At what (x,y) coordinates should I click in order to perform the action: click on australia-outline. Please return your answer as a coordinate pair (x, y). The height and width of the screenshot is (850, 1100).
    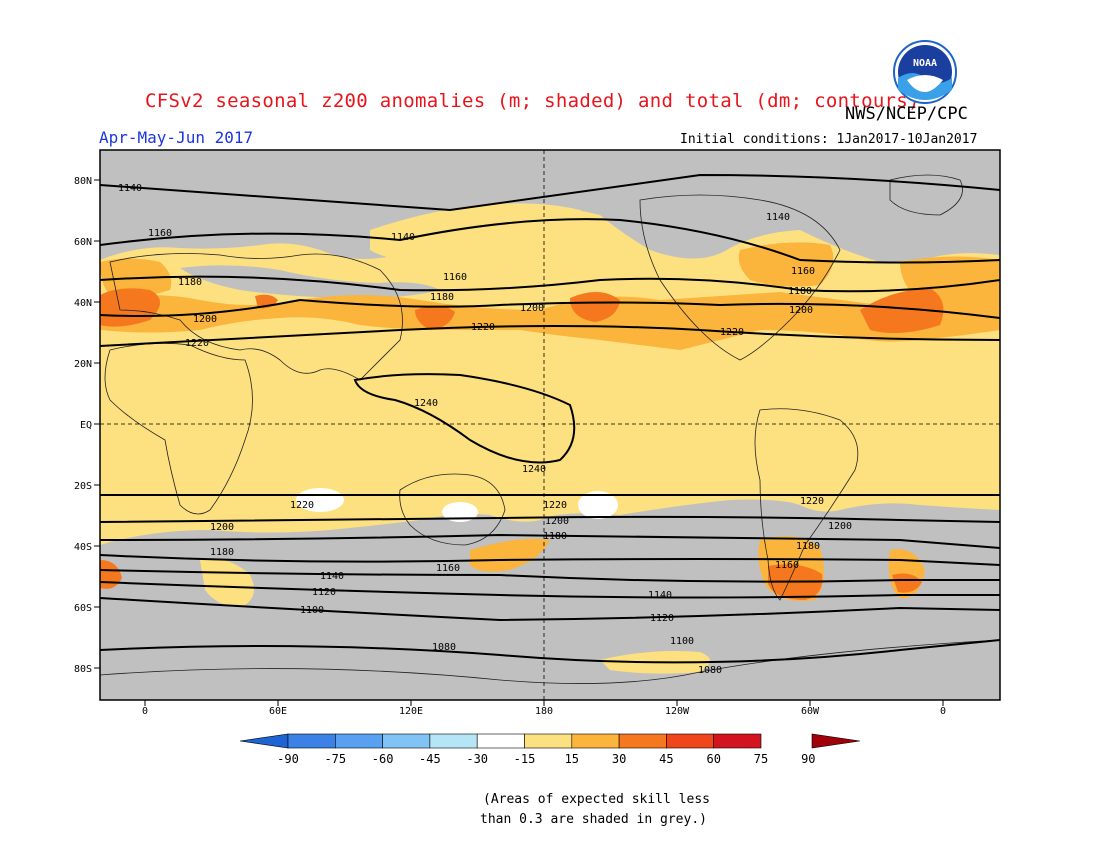
    Looking at the image, I should click on (452, 509).